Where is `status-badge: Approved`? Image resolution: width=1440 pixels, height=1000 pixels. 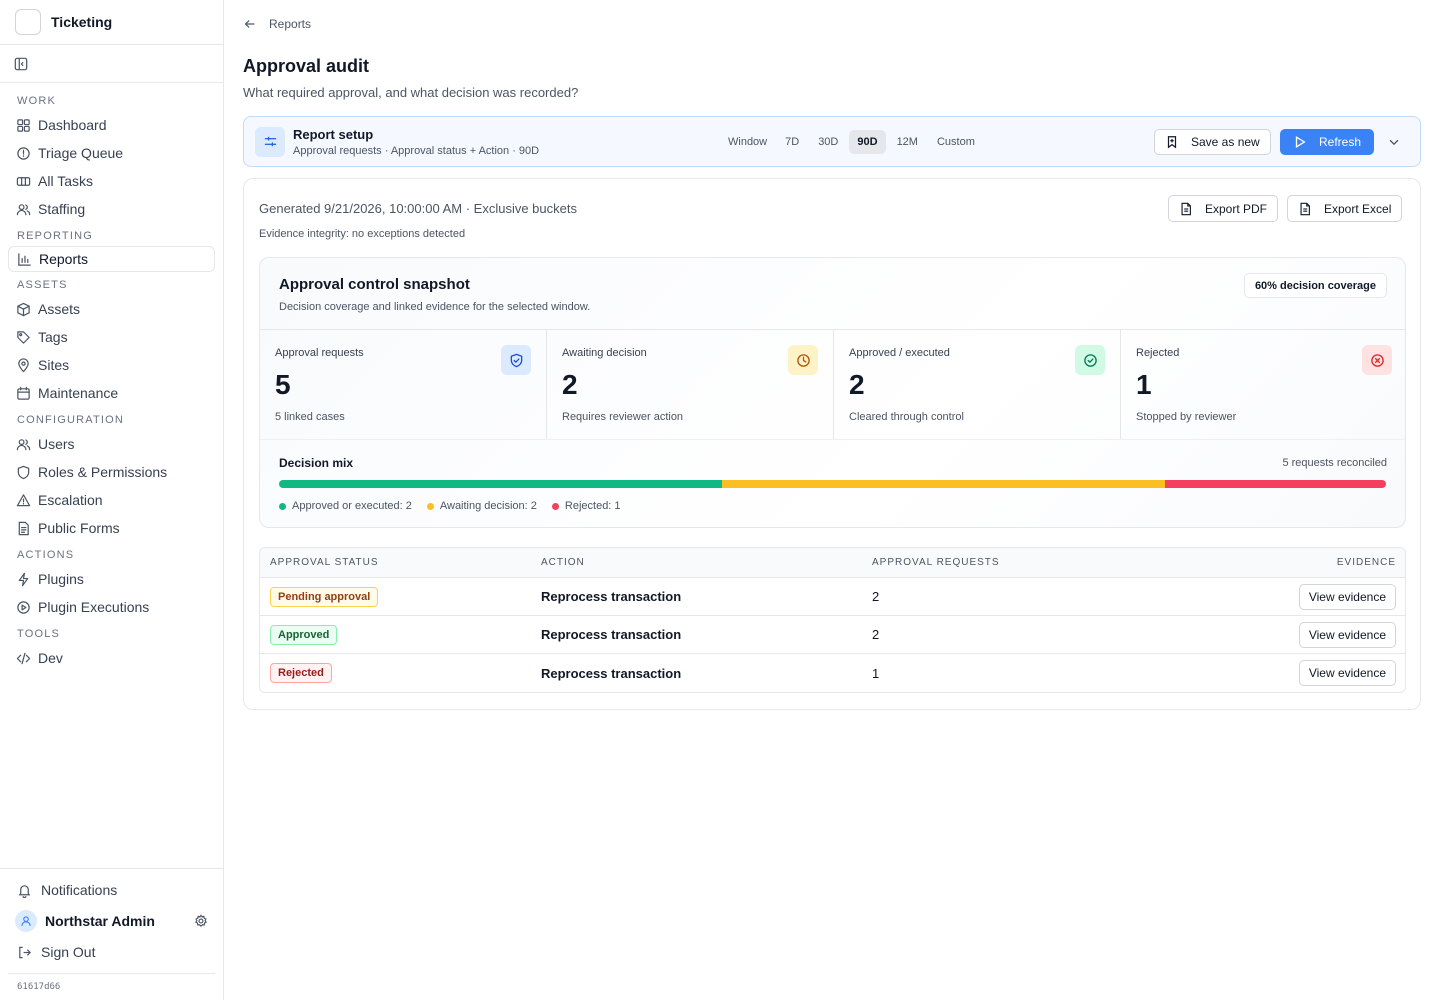 status-badge: Approved is located at coordinates (304, 634).